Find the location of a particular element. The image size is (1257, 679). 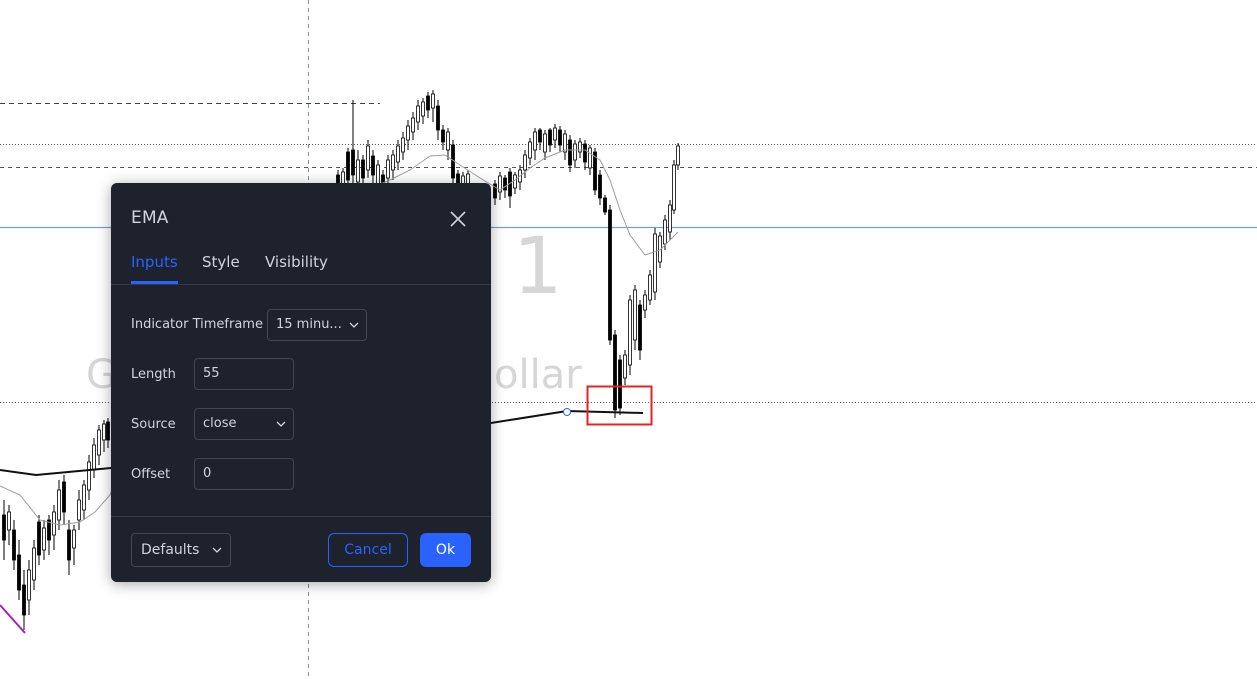

defaults-button: Defaults is located at coordinates (181, 550).